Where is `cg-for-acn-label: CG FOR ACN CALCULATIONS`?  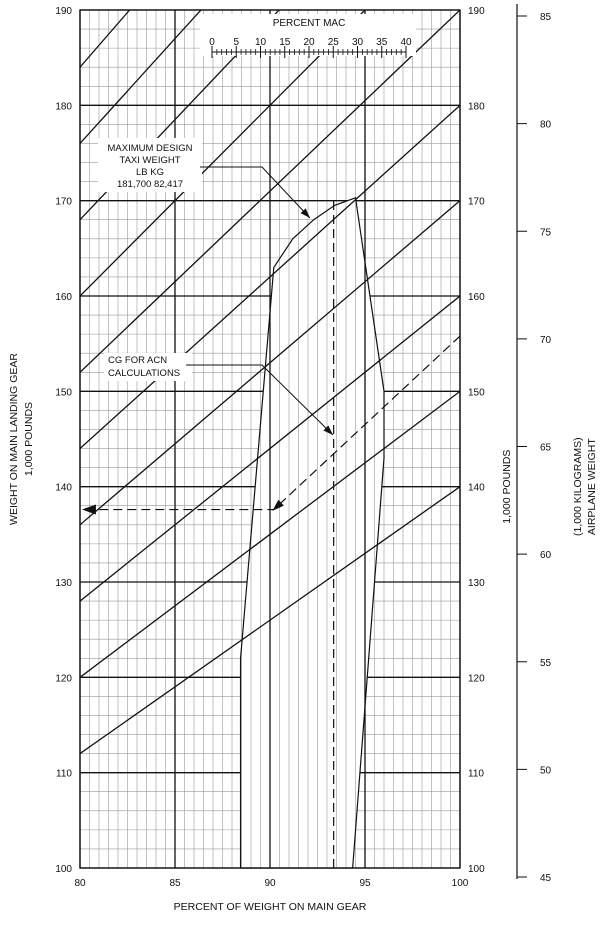 cg-for-acn-label: CG FOR ACN CALCULATIONS is located at coordinates (144, 367).